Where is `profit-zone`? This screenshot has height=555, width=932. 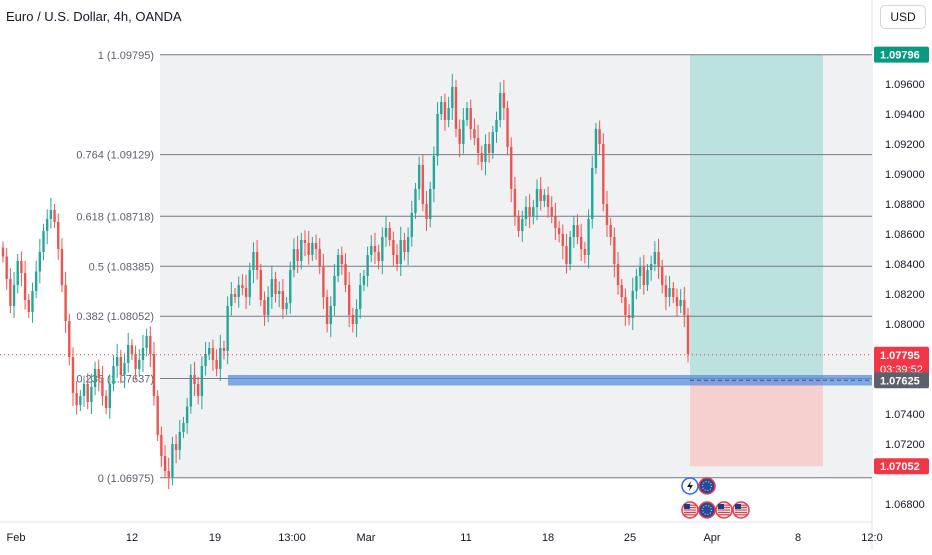
profit-zone is located at coordinates (756, 217).